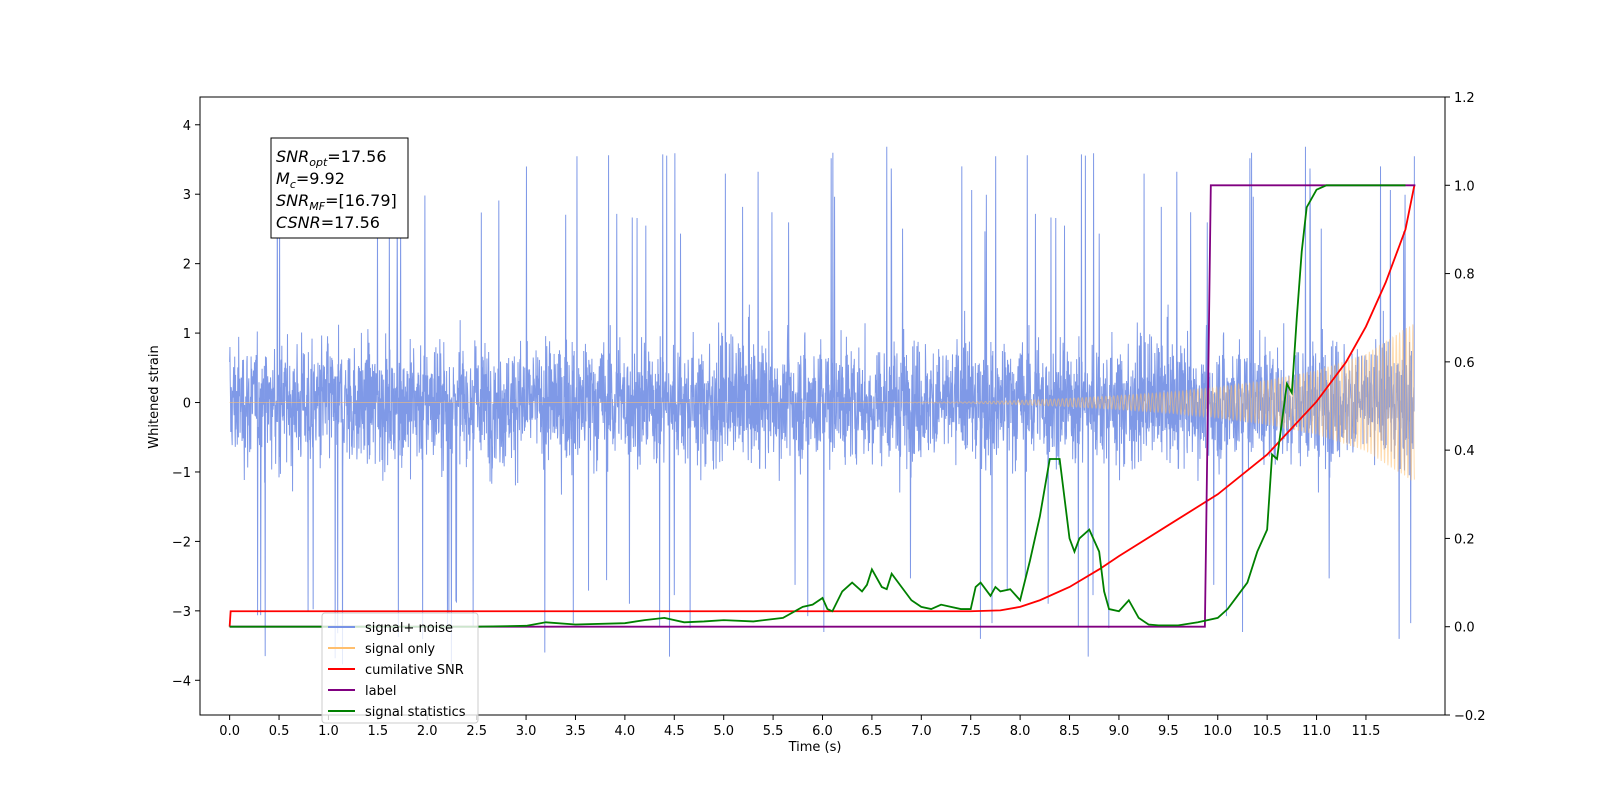 The width and height of the screenshot is (1600, 800). What do you see at coordinates (1464, 98) in the screenshot?
I see `y2-tick-label: 1.2` at bounding box center [1464, 98].